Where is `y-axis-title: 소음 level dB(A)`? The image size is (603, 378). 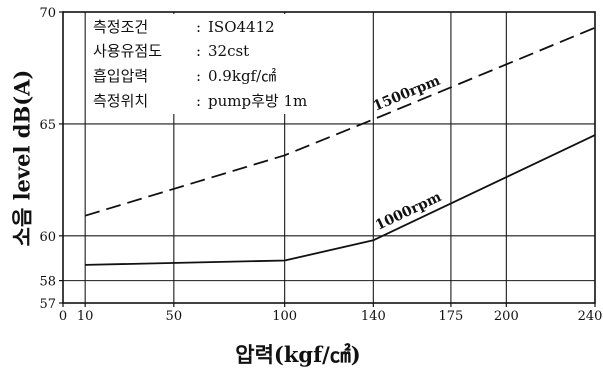
y-axis-title: 소음 level dB(A) is located at coordinates (22, 158).